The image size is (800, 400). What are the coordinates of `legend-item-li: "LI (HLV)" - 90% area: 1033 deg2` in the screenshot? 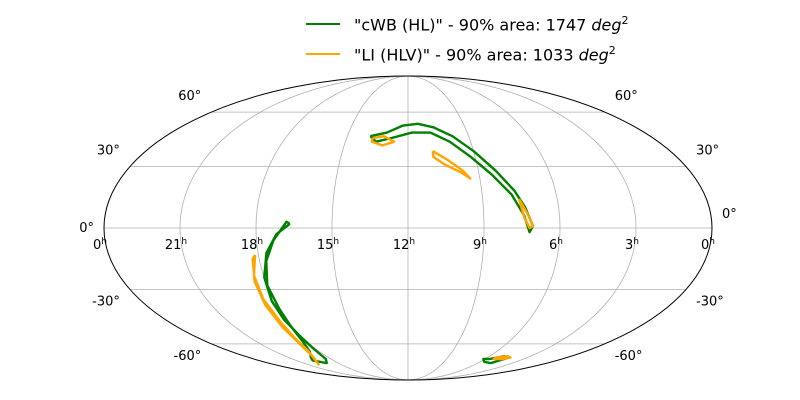 It's located at (490, 54).